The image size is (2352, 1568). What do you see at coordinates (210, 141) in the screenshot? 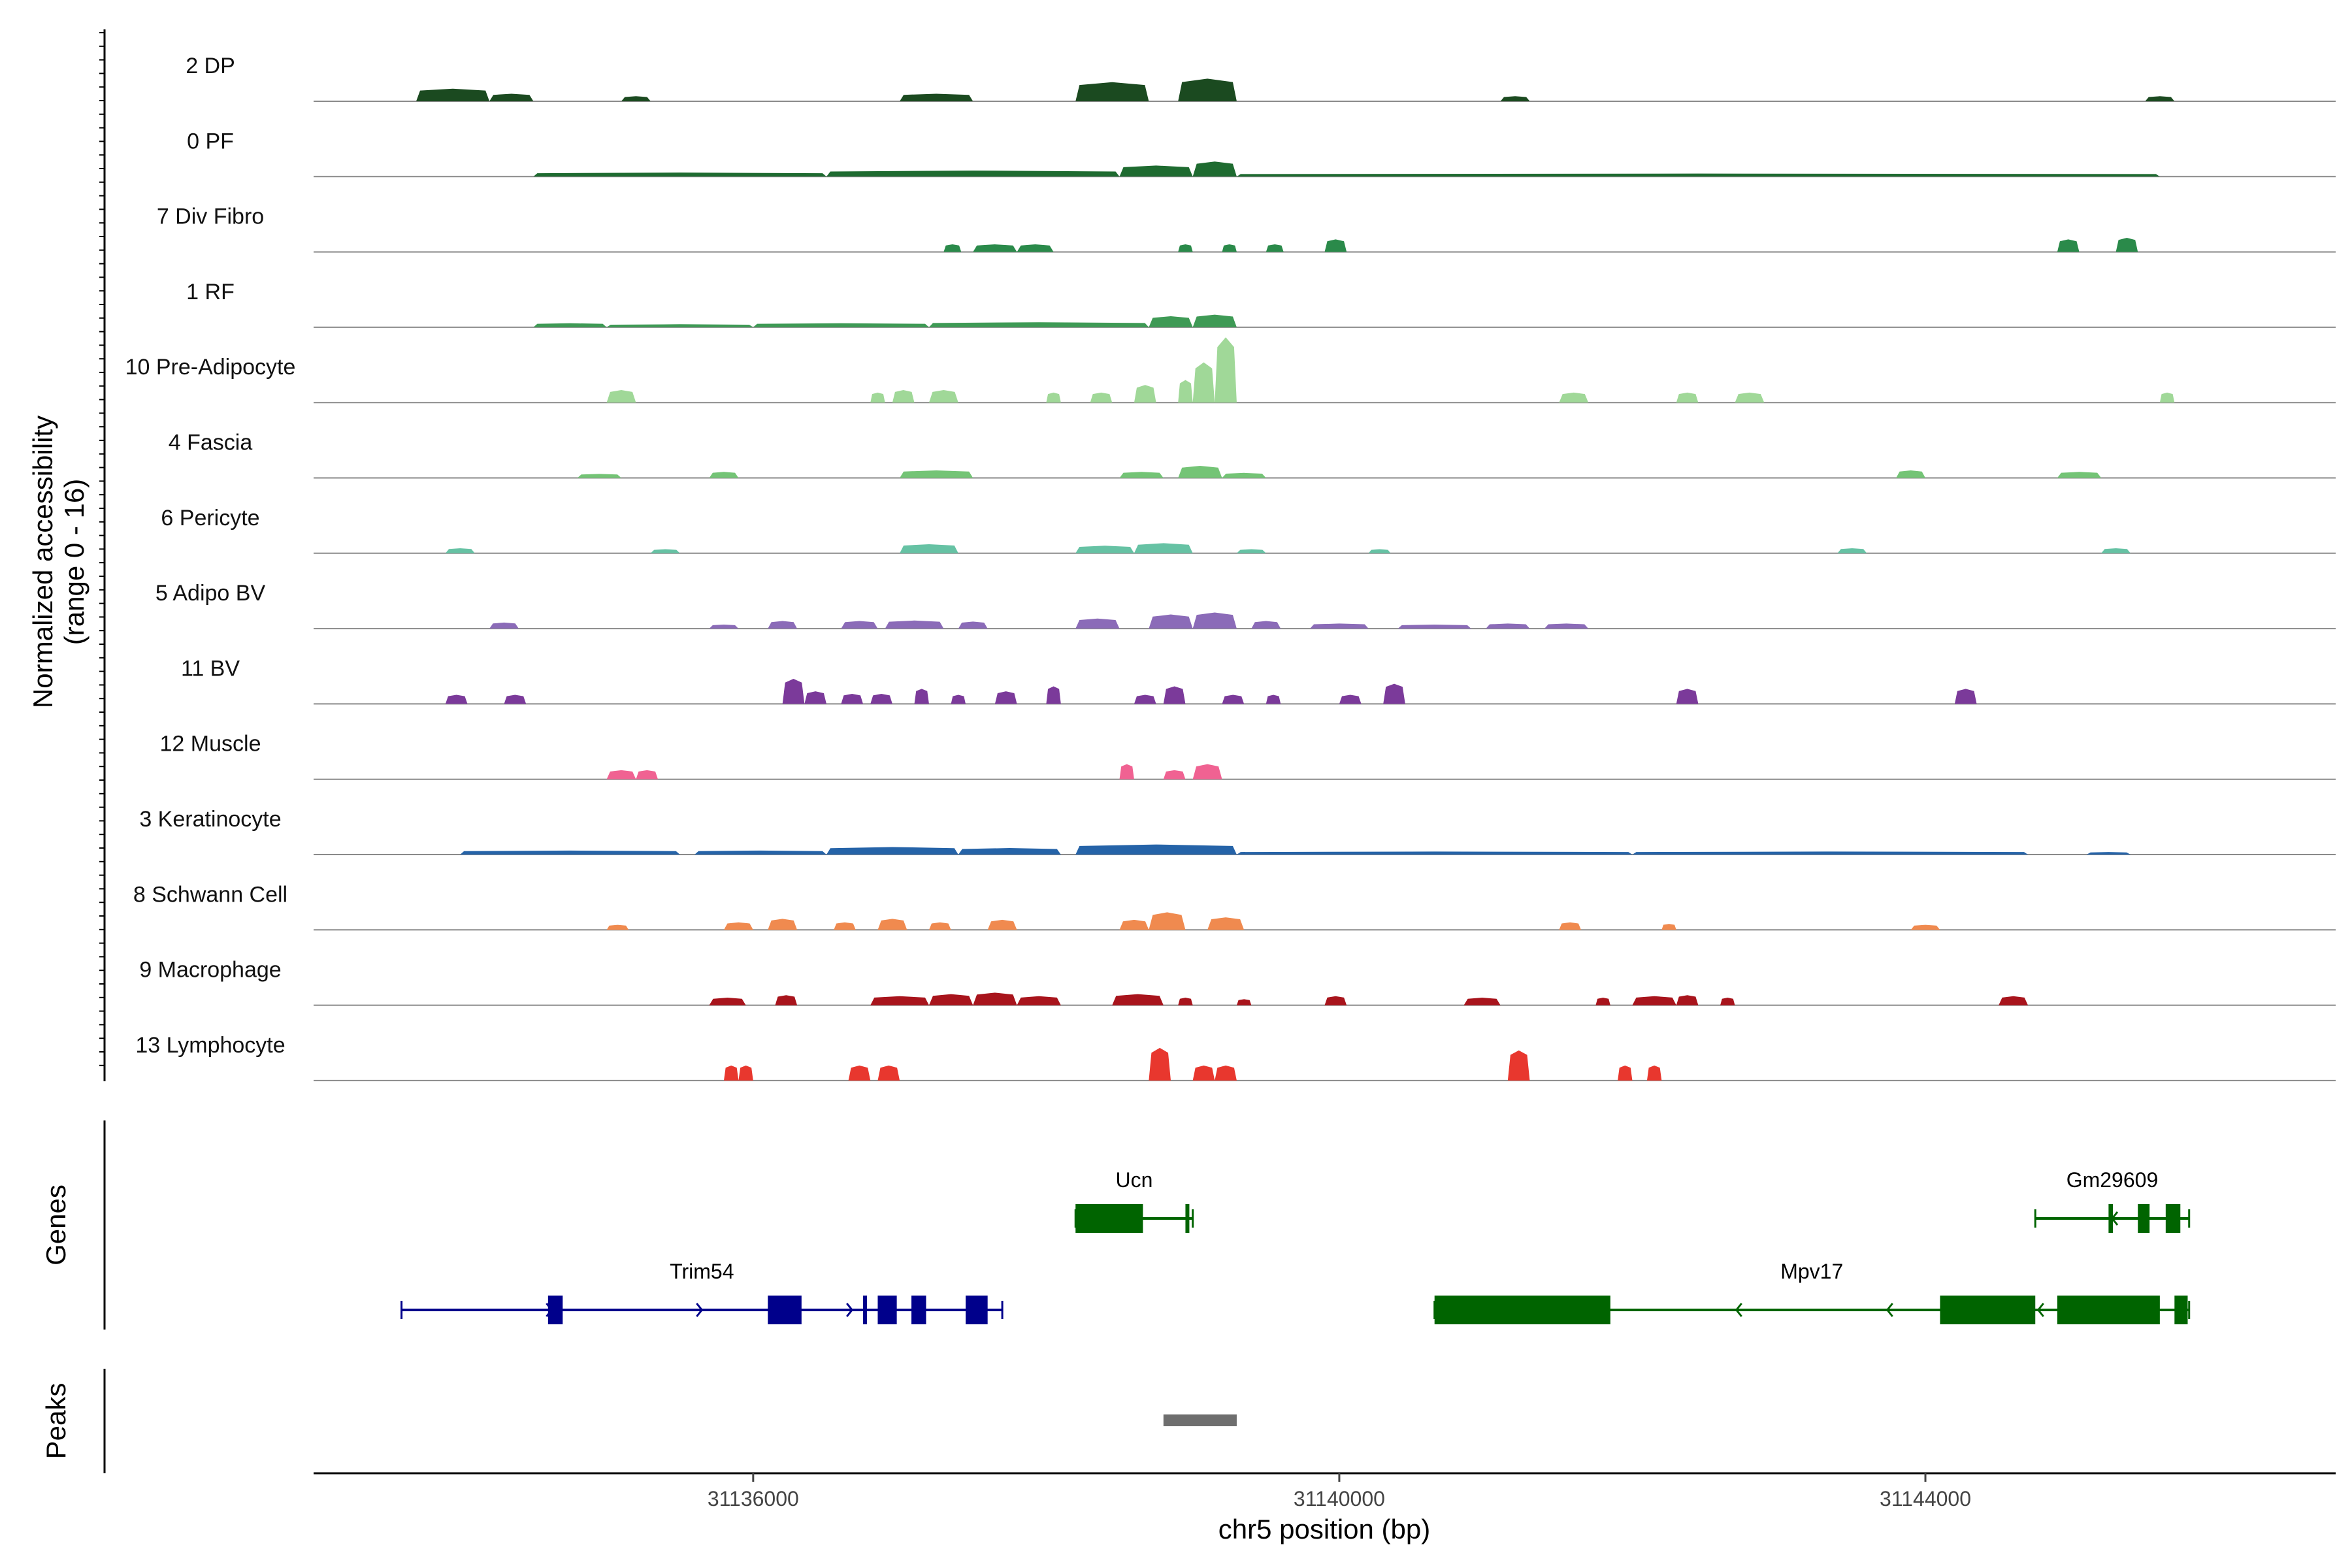
I see `track-label: 0 PF` at bounding box center [210, 141].